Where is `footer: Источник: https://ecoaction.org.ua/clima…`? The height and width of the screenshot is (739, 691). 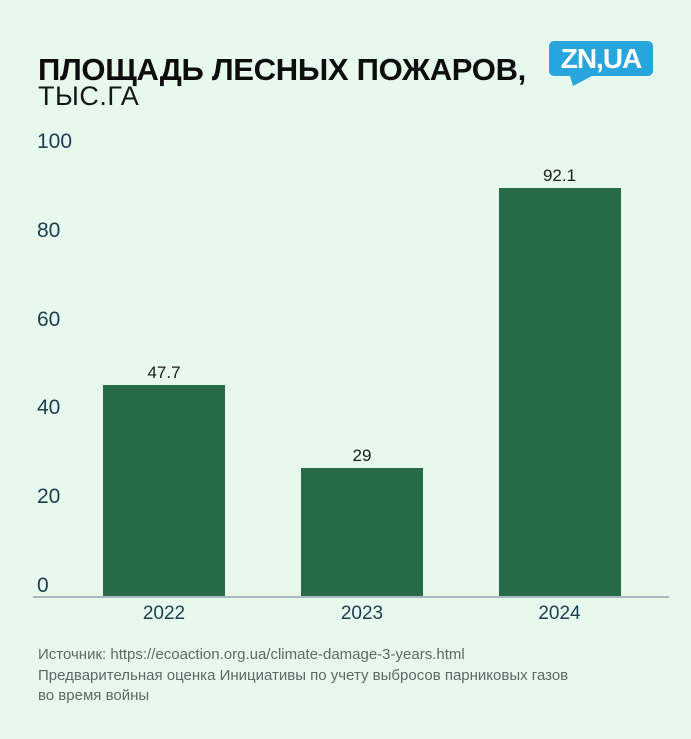
footer: Источник: https://ecoaction.org.ua/clima… is located at coordinates (303, 676).